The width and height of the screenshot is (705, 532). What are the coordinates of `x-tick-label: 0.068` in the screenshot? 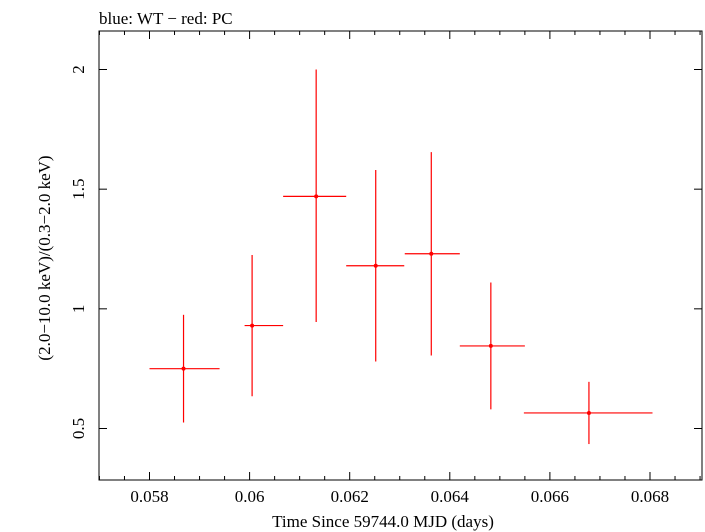 It's located at (650, 496).